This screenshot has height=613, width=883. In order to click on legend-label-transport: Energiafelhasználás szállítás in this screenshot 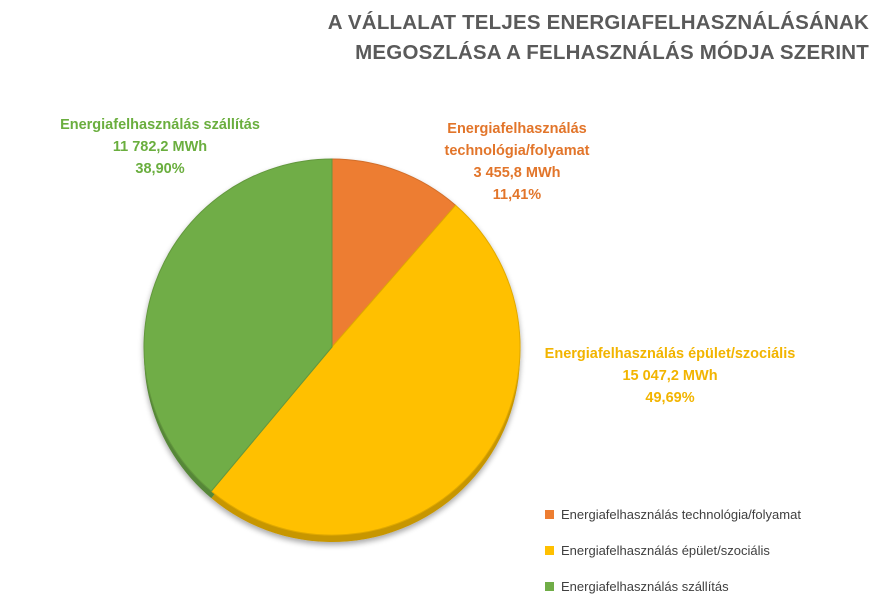, I will do `click(645, 586)`.